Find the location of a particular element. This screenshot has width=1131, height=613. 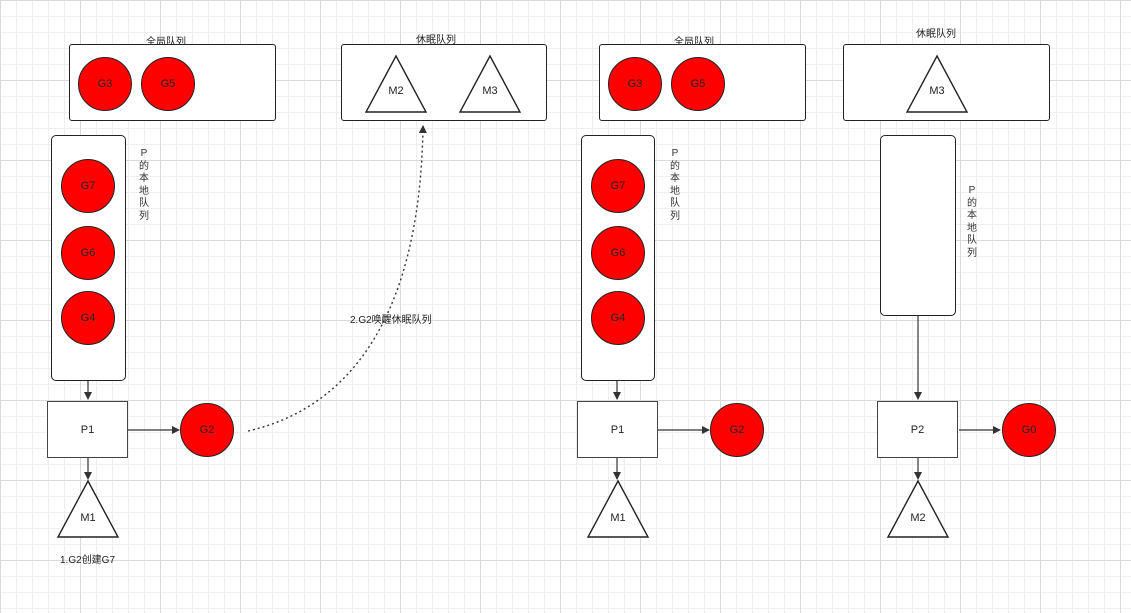

machine-m2-sleeping: M2 is located at coordinates (396, 83).